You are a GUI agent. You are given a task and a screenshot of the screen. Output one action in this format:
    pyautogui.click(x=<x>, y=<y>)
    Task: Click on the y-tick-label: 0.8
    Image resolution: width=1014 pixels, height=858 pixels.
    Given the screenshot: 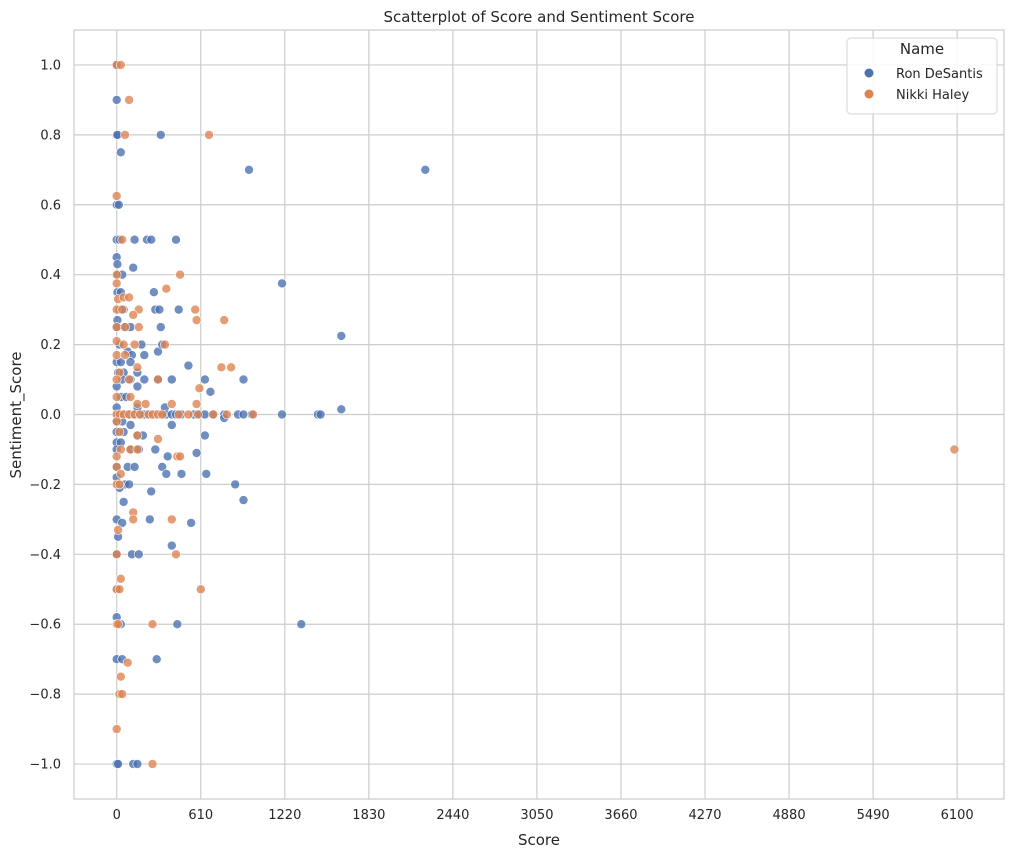 What is the action you would take?
    pyautogui.click(x=50, y=135)
    